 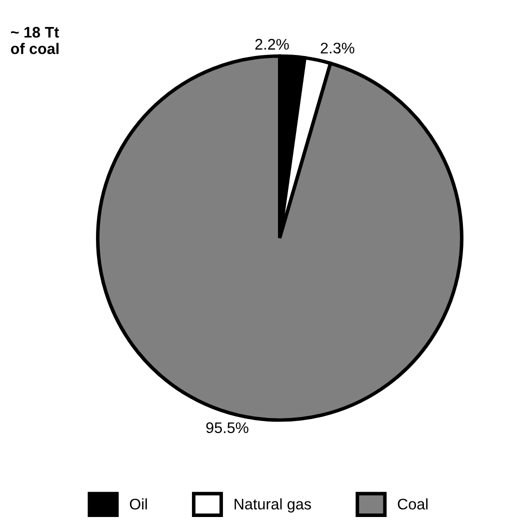 What do you see at coordinates (34, 40) in the screenshot?
I see `chart-title: ~ 18 Tt of coal` at bounding box center [34, 40].